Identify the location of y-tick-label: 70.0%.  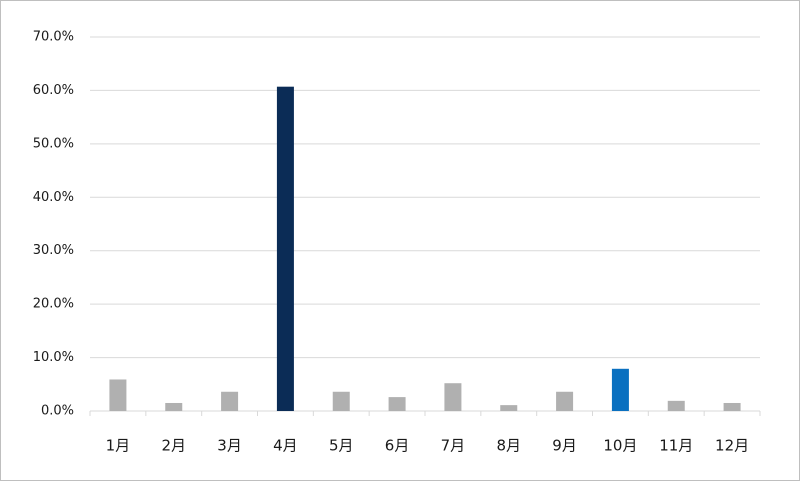
(53, 37).